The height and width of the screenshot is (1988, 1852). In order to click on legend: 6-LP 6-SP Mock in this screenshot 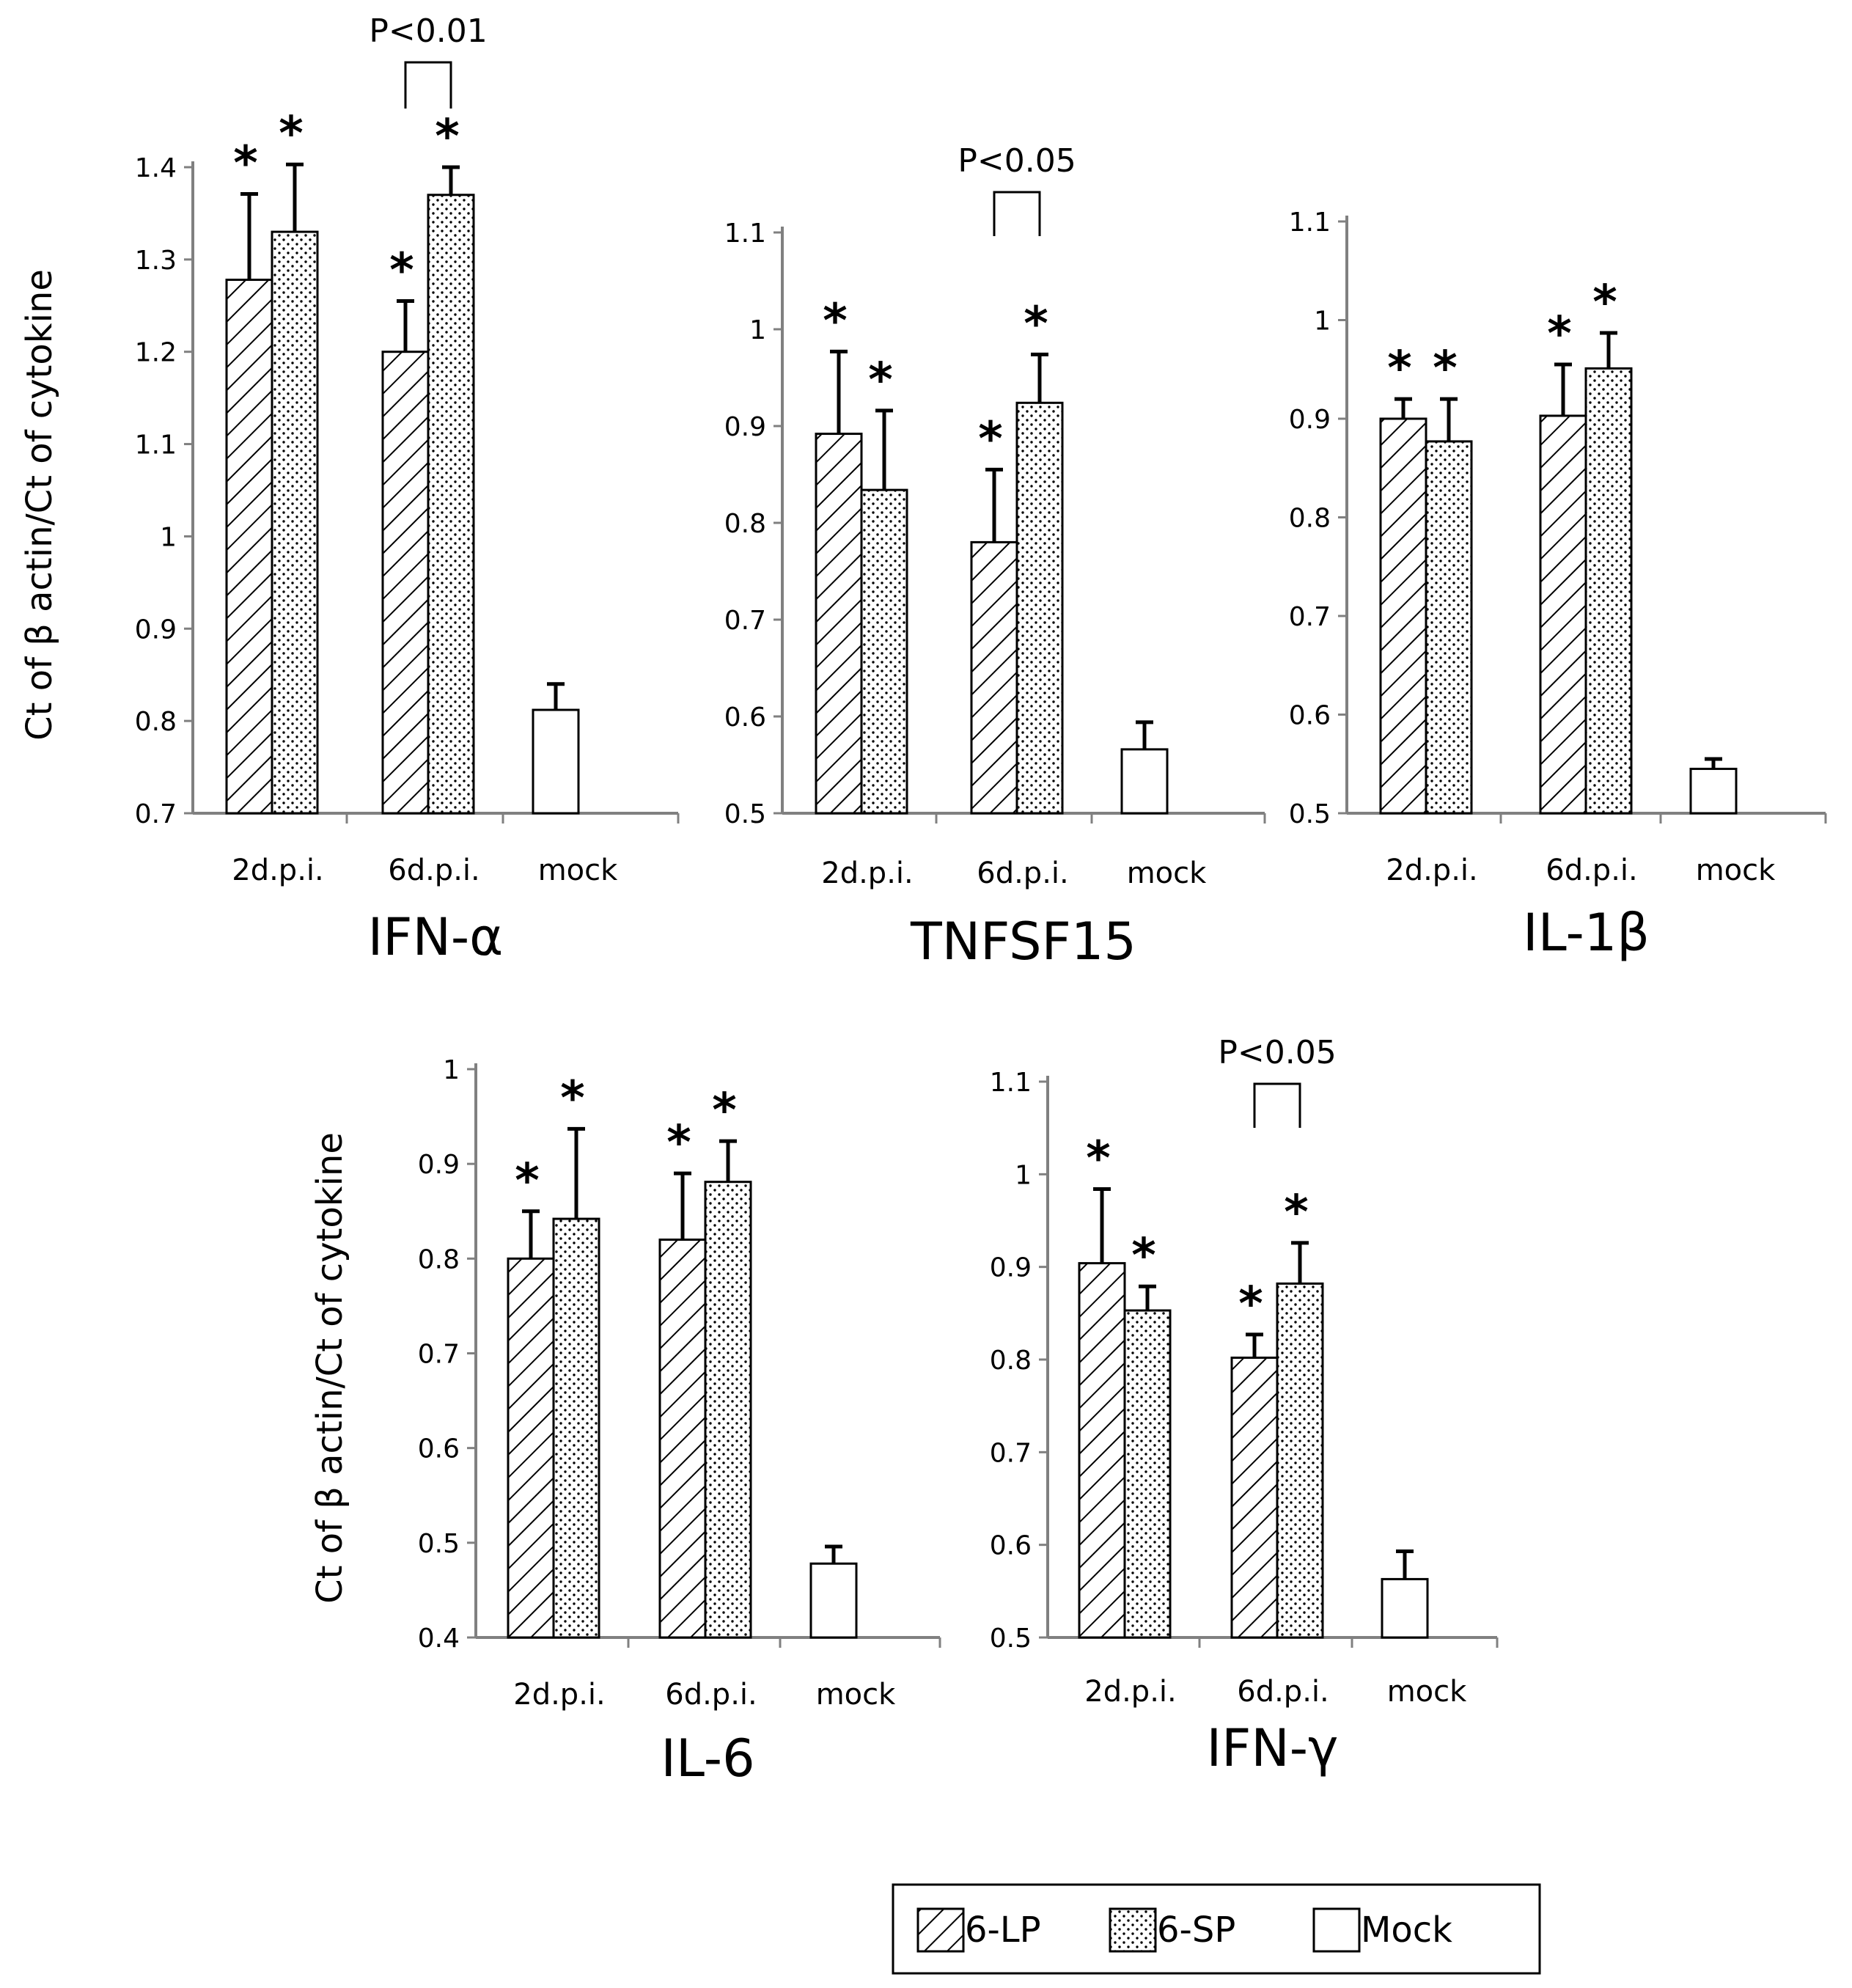, I will do `click(1216, 1929)`.